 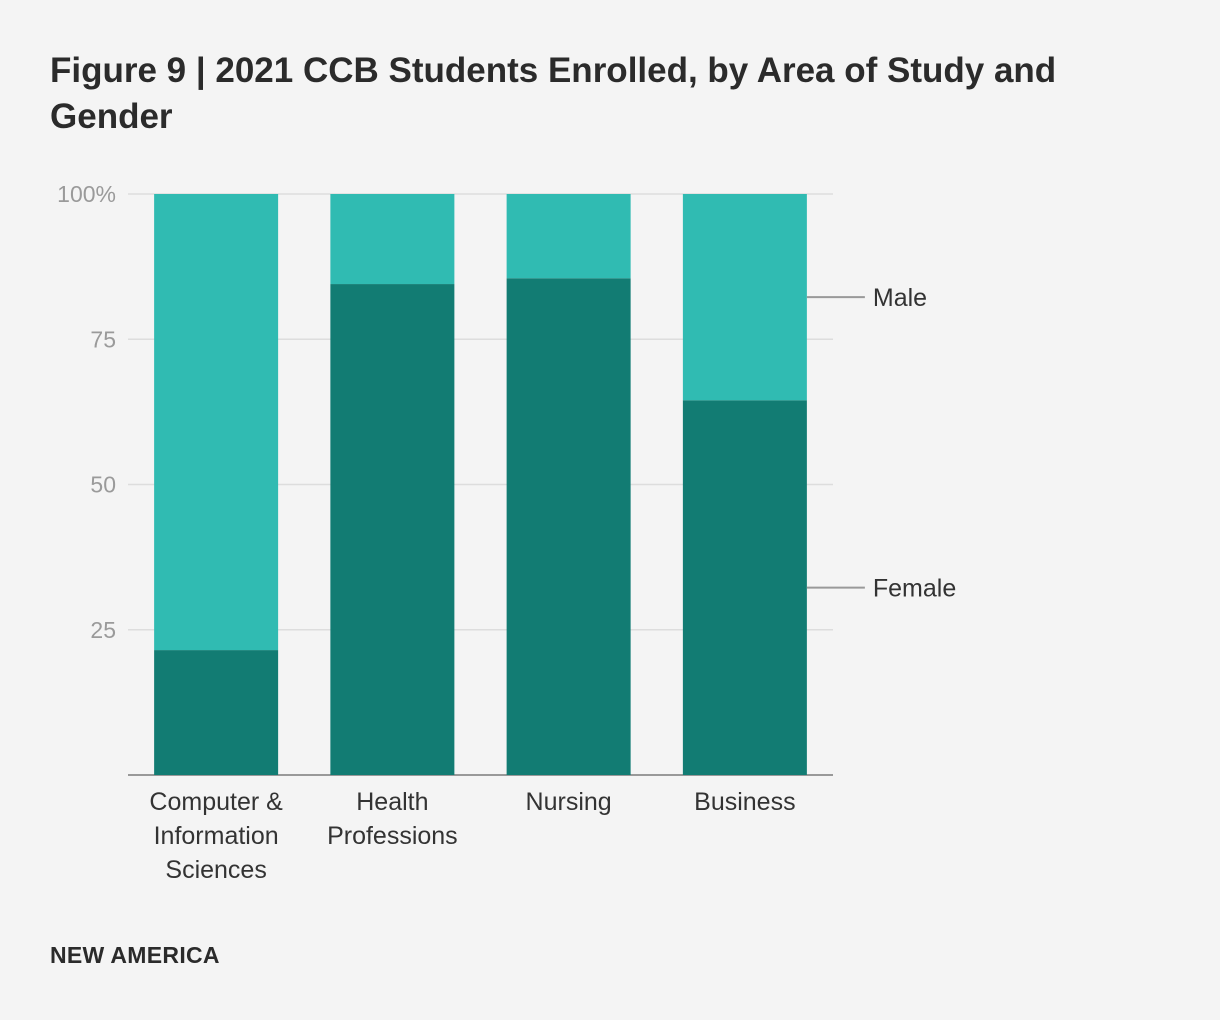 I want to click on x-category-label: Health Professions, so click(x=392, y=819).